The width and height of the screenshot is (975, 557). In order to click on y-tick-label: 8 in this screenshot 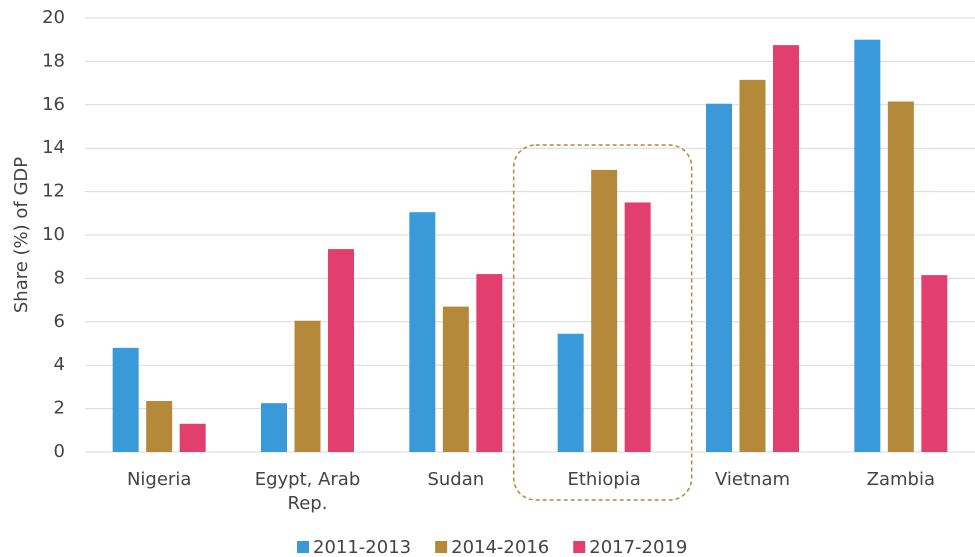, I will do `click(59, 277)`.